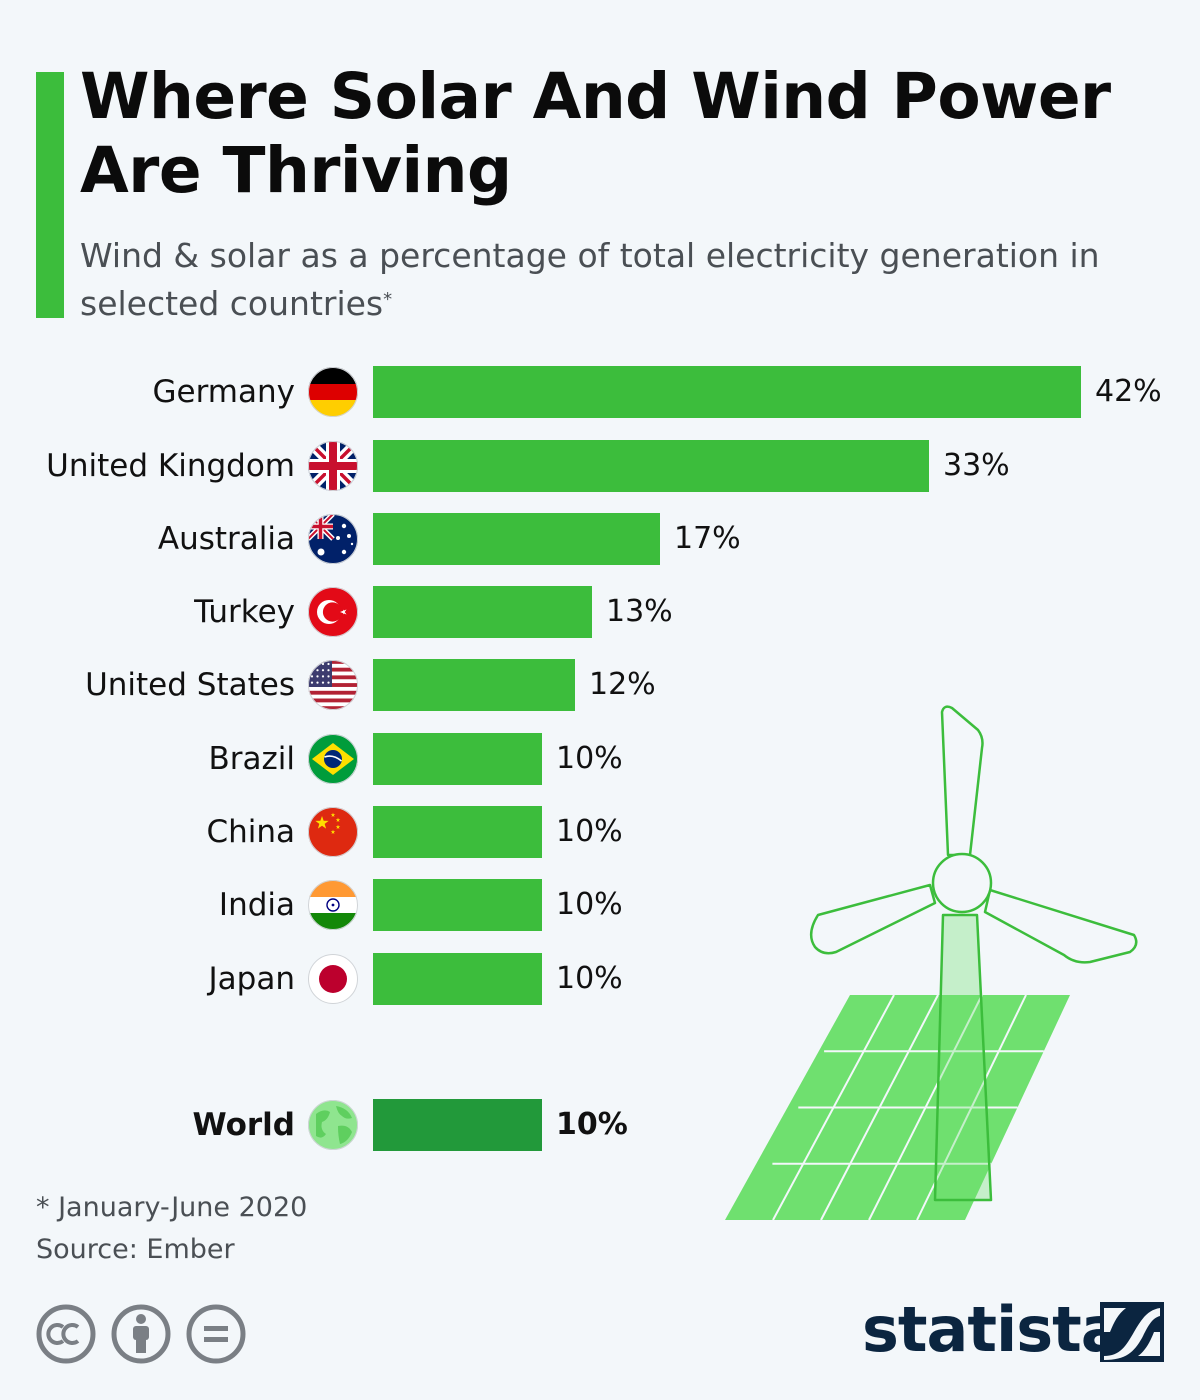  Describe the element at coordinates (190, 685) in the screenshot. I see `category-label-united-states: United States` at that location.